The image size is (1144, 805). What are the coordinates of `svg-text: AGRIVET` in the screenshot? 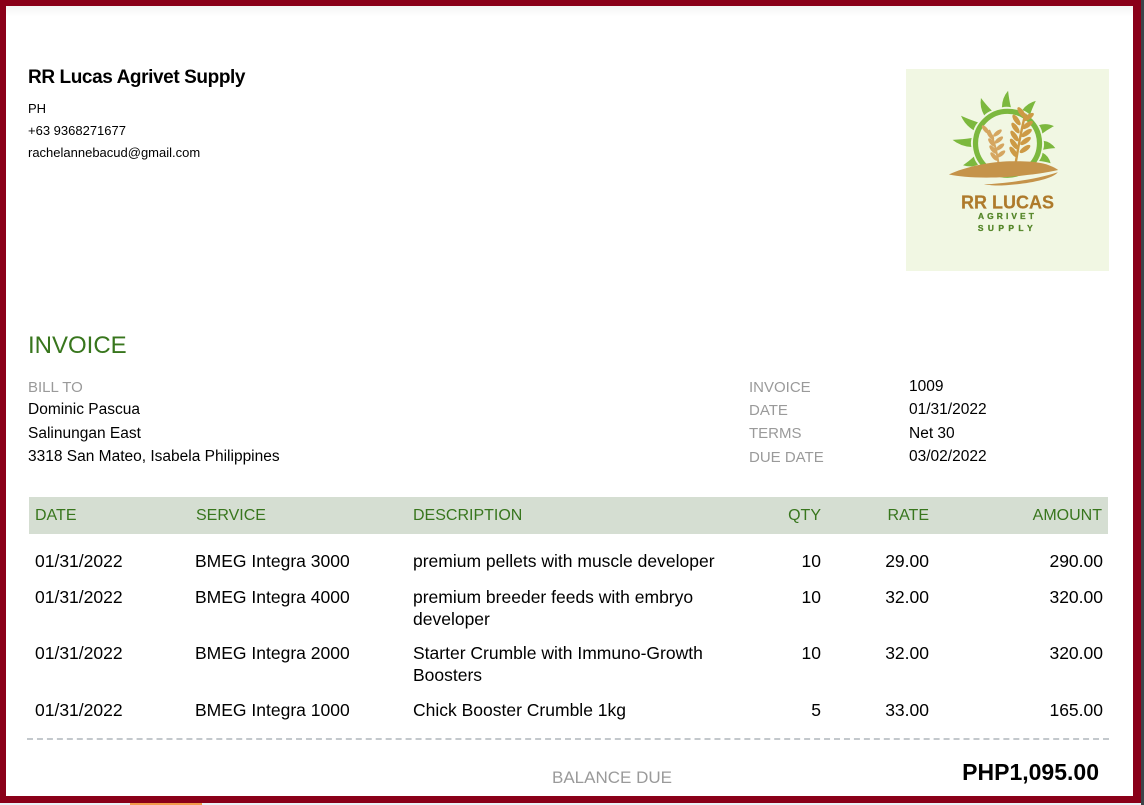 It's located at (1007, 216).